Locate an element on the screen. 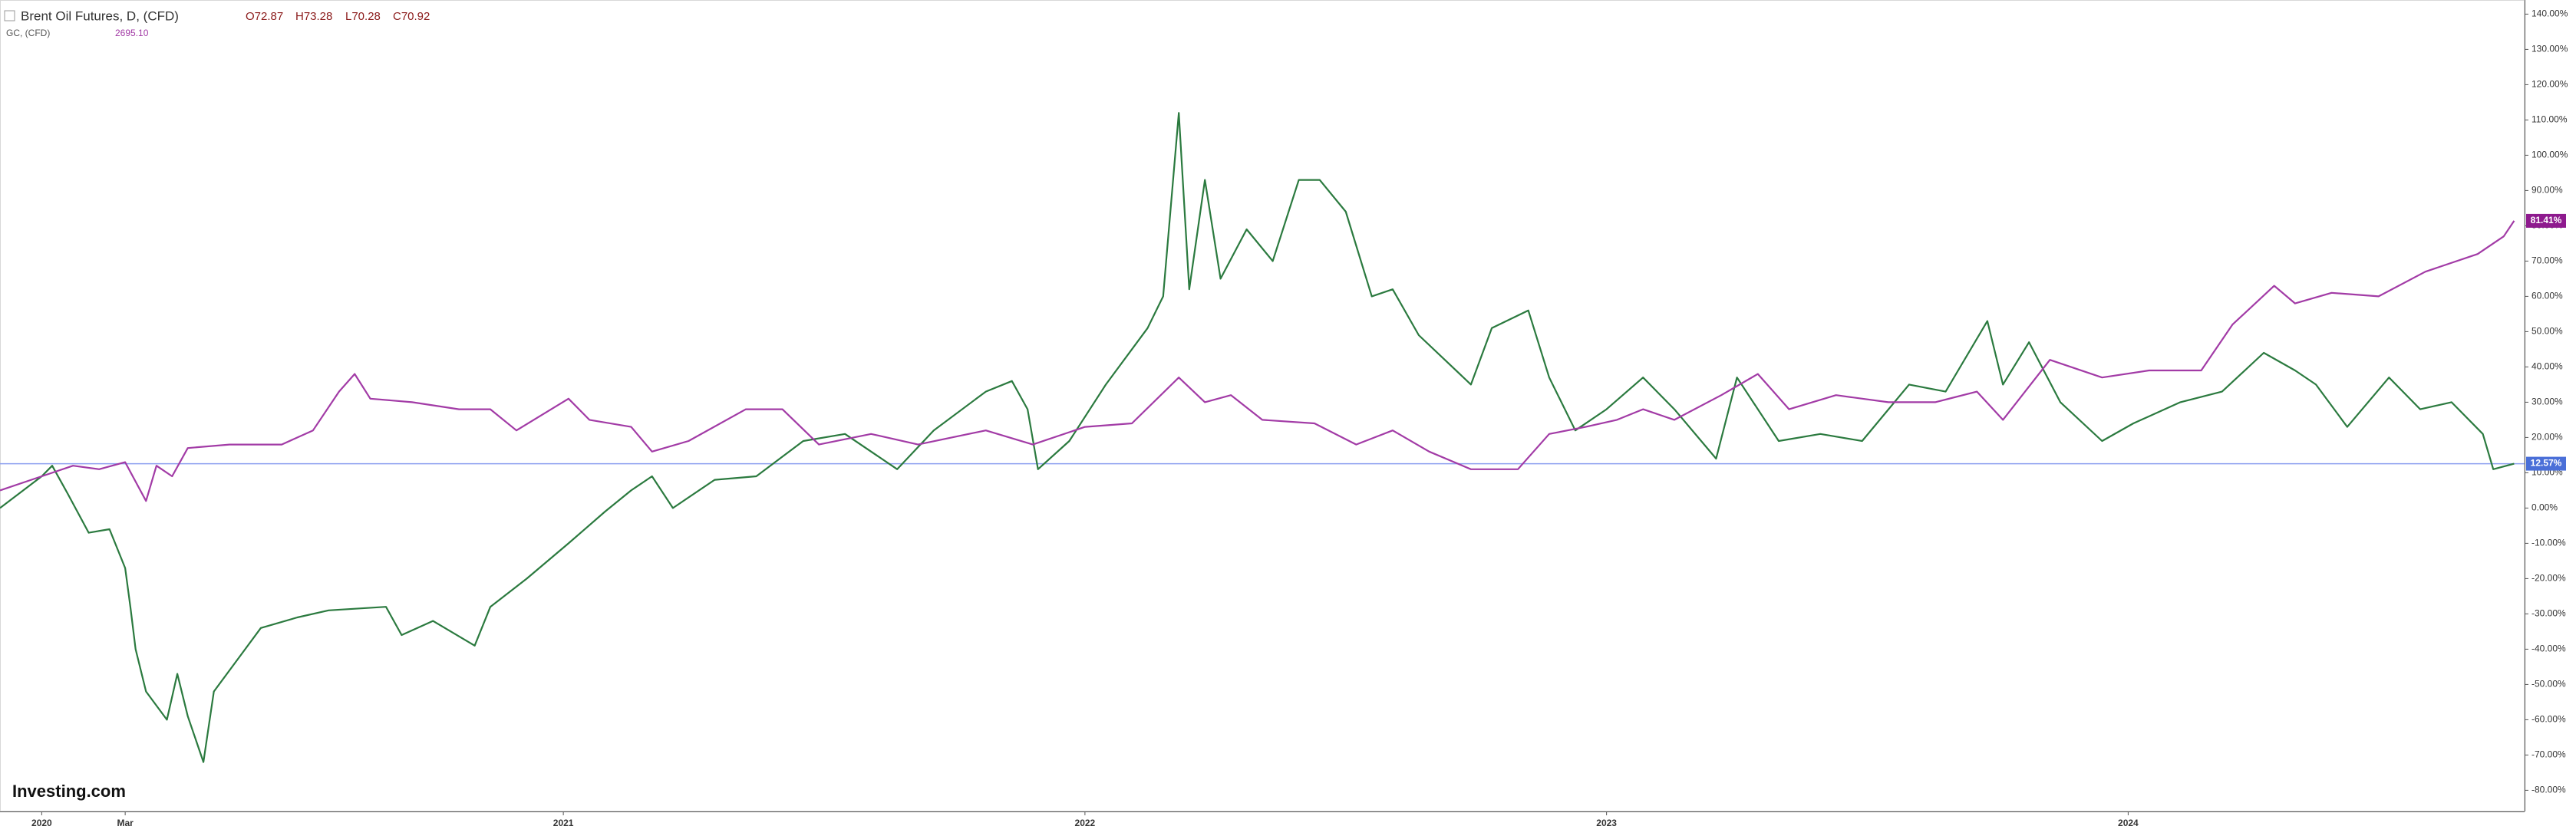 This screenshot has width=2576, height=836. y-tick-label: -10.00% is located at coordinates (2548, 543).